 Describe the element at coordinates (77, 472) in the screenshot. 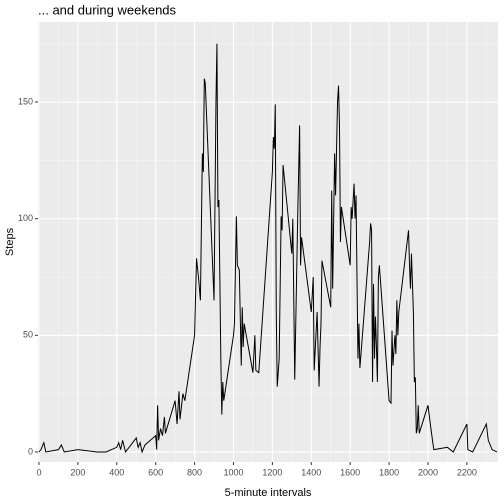

I see `x-tick-label: 200` at that location.